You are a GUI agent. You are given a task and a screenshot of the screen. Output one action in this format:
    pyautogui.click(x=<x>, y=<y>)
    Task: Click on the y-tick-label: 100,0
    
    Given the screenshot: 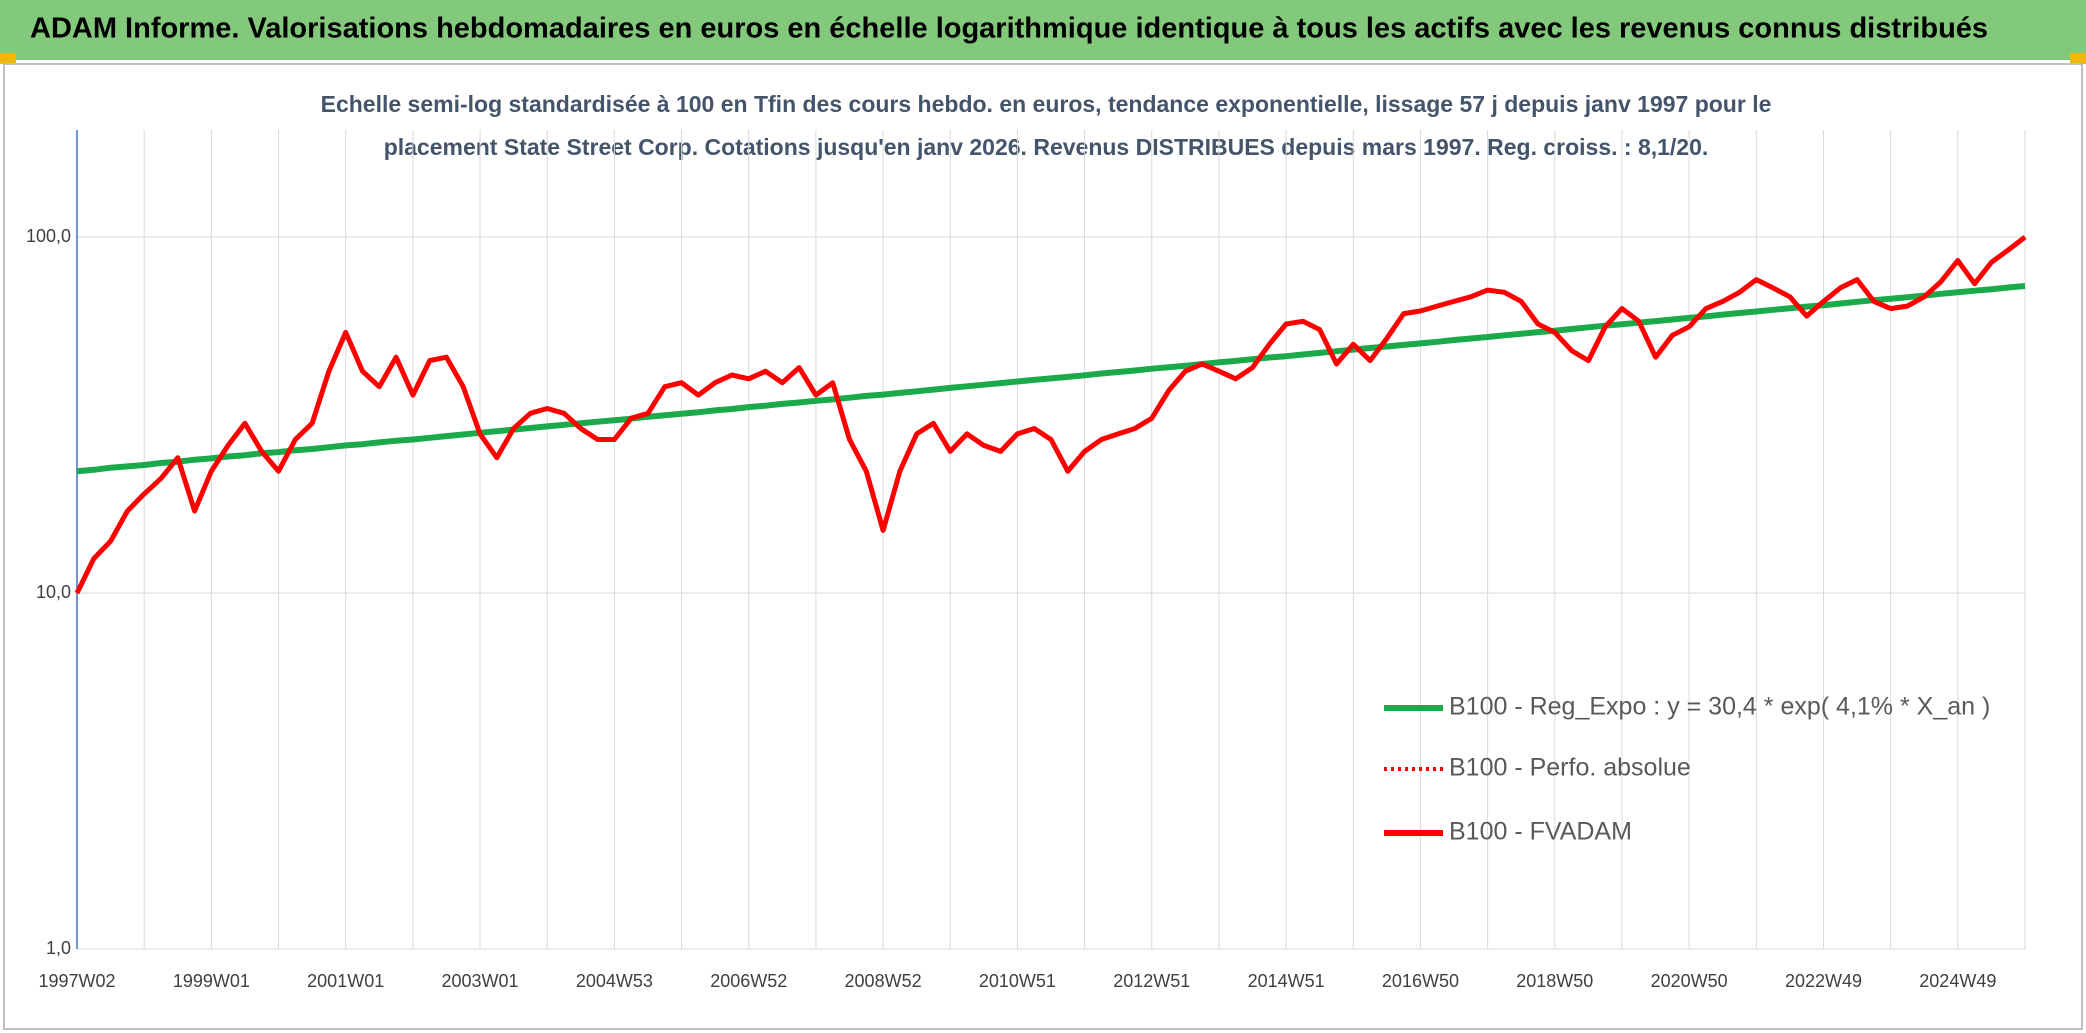 What is the action you would take?
    pyautogui.click(x=48, y=236)
    